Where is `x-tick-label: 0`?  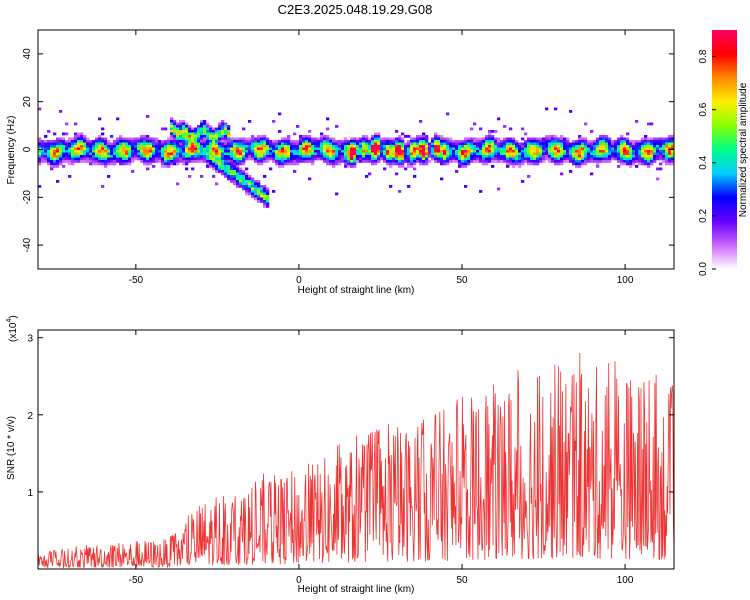 x-tick-label: 0 is located at coordinates (299, 280).